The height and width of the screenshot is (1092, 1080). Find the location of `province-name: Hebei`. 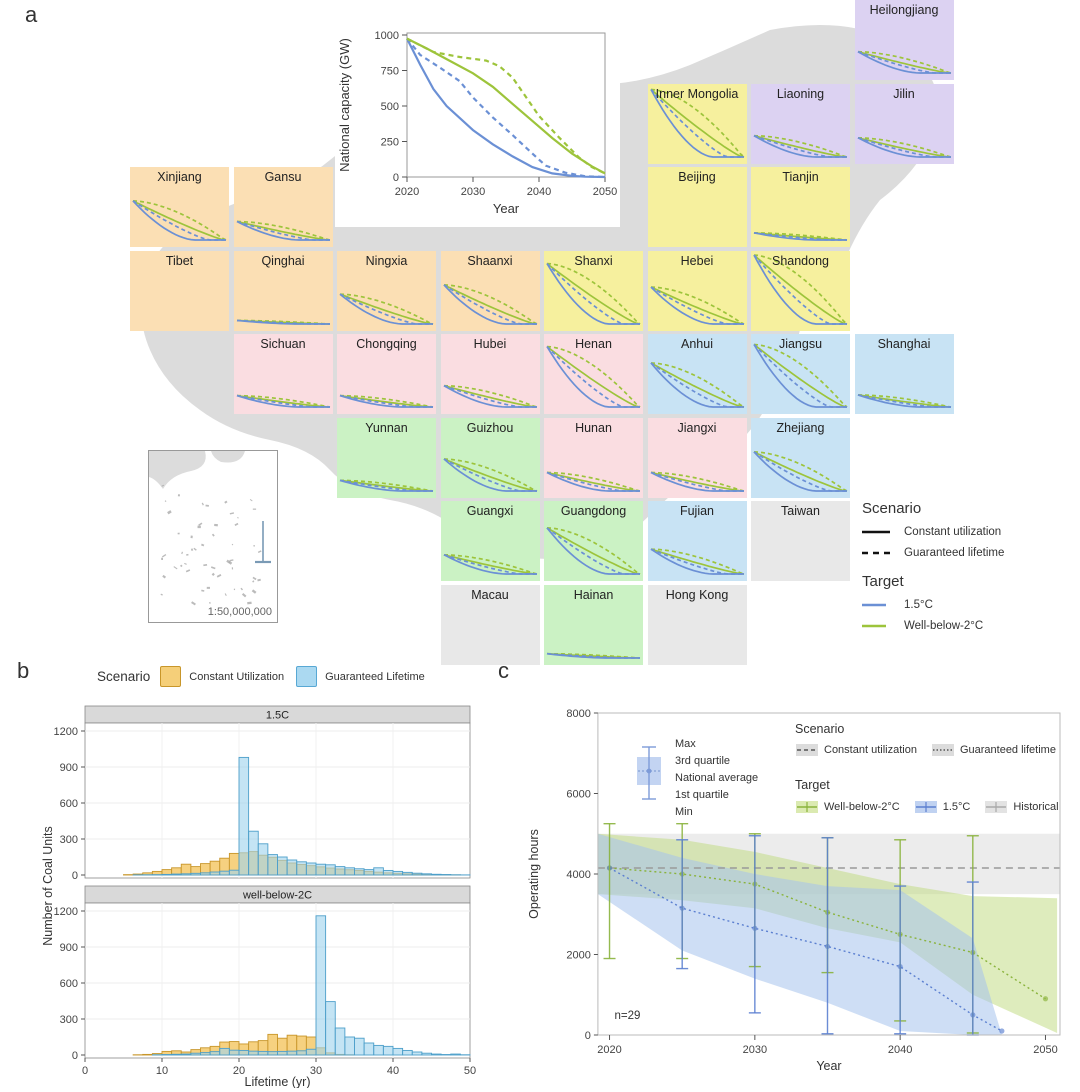

province-name: Hebei is located at coordinates (697, 260).